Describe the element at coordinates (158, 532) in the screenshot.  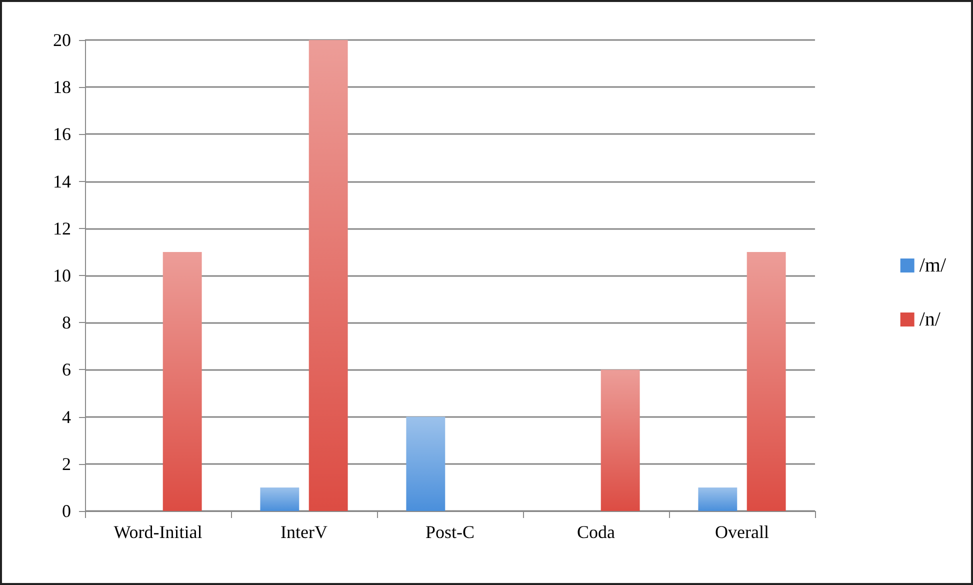
I see `x-tick-label: Word-Initial` at that location.